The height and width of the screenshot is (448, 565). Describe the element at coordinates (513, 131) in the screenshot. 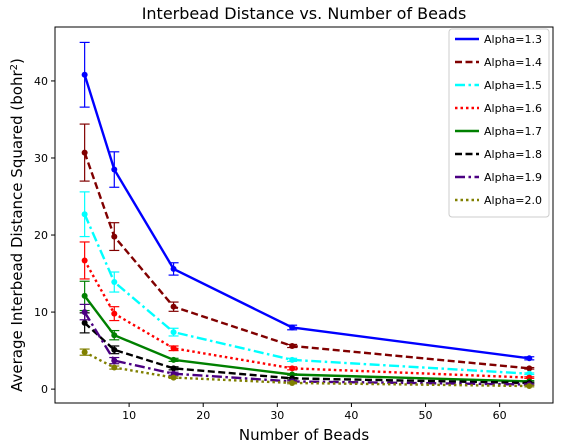

I see `legend-label: Alpha=1.7` at that location.